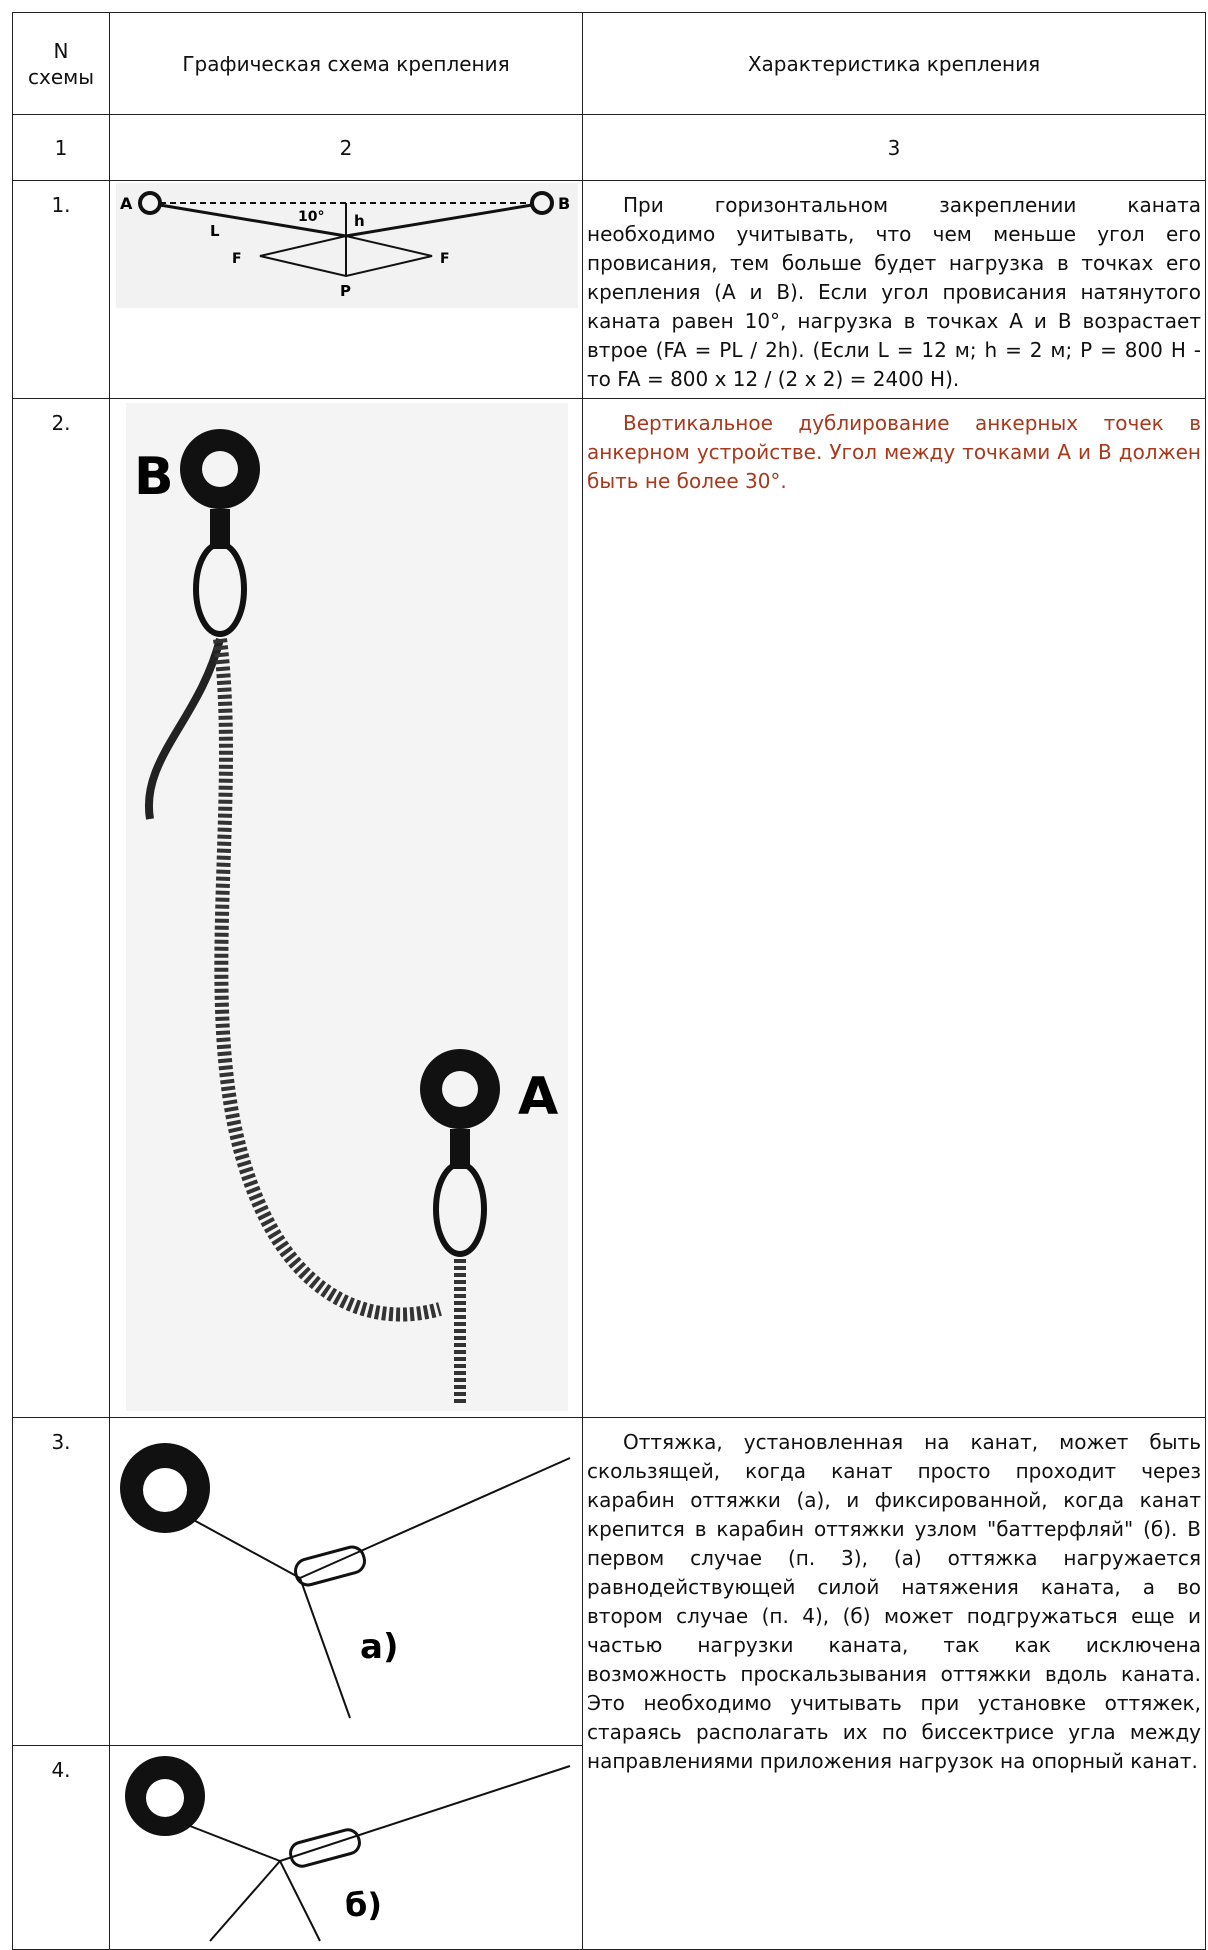 This screenshot has width=1208, height=1950. I want to click on svg-text: P, so click(345, 291).